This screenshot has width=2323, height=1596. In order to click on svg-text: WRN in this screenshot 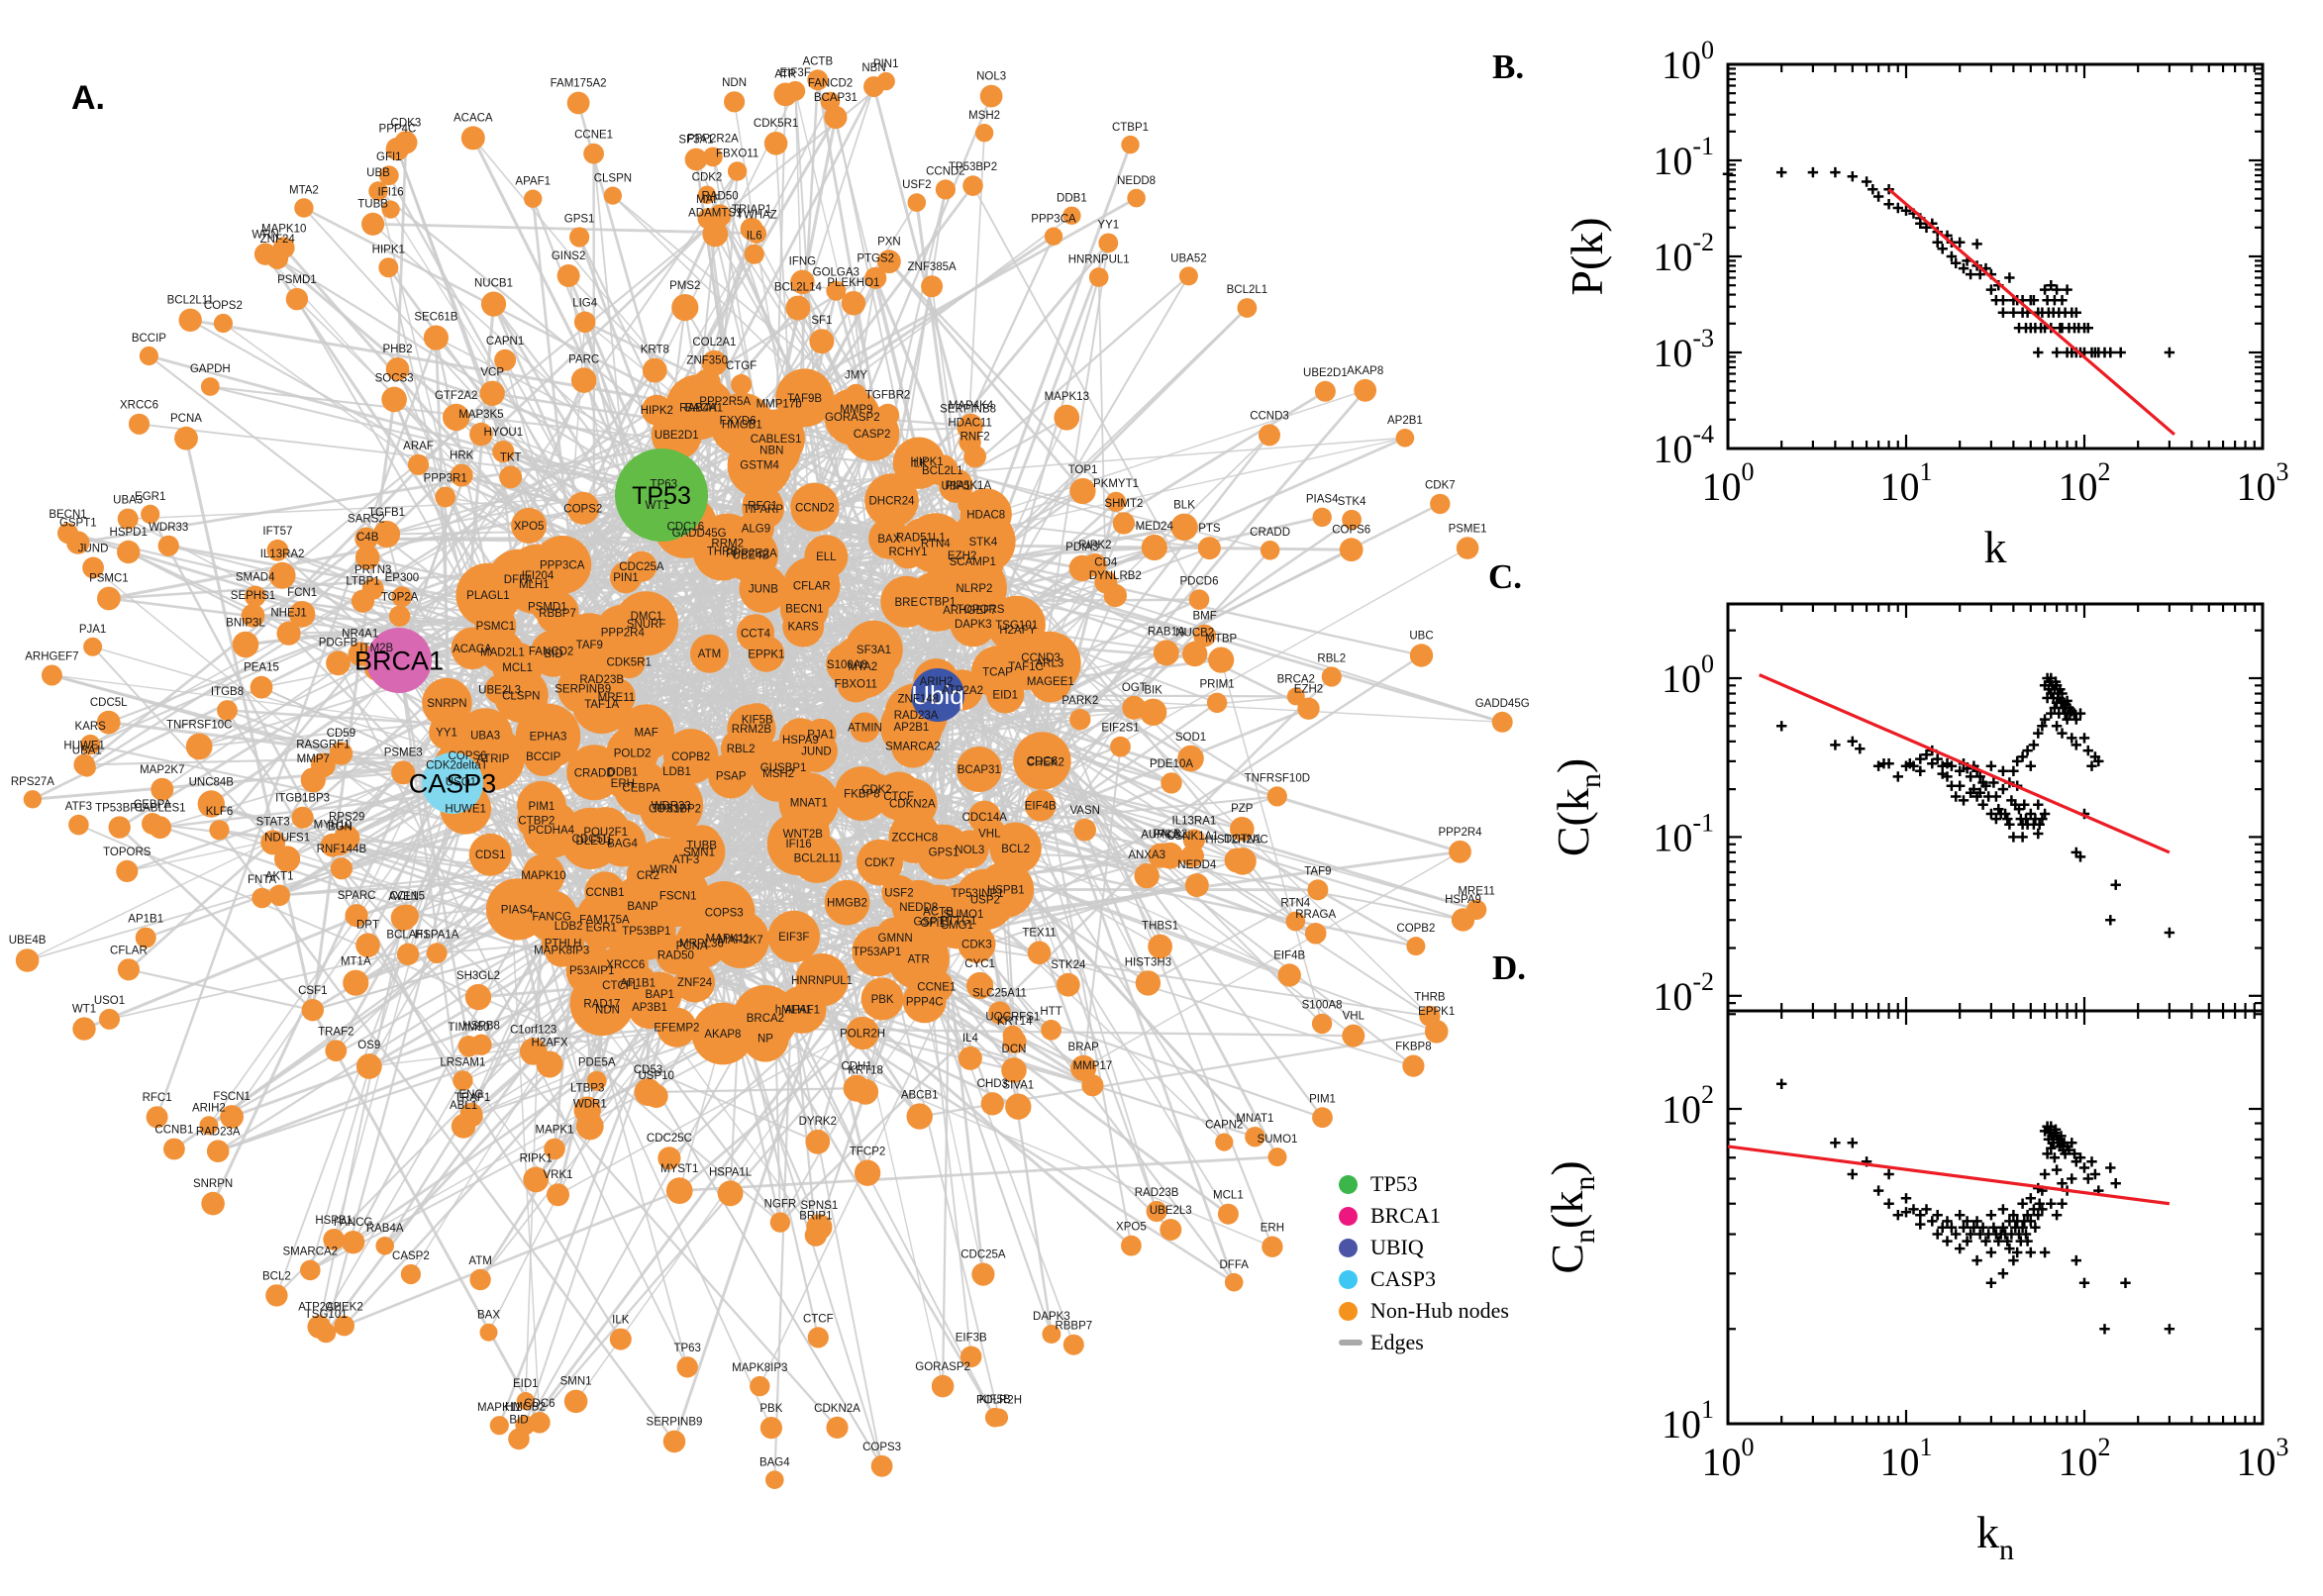, I will do `click(265, 236)`.